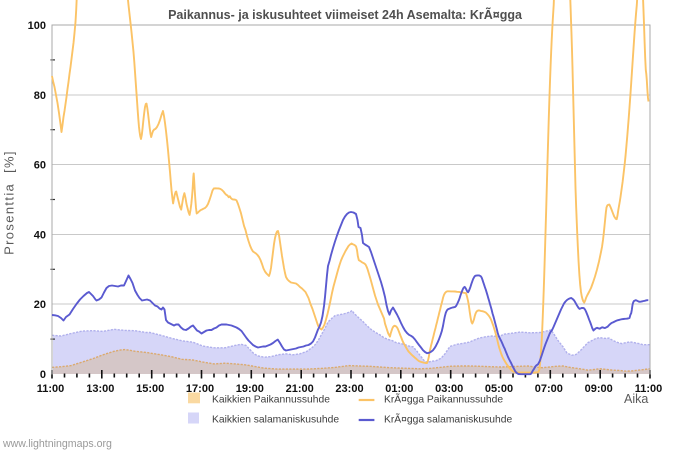 This screenshot has width=700, height=450. I want to click on svg-text: 01:00, so click(399, 389).